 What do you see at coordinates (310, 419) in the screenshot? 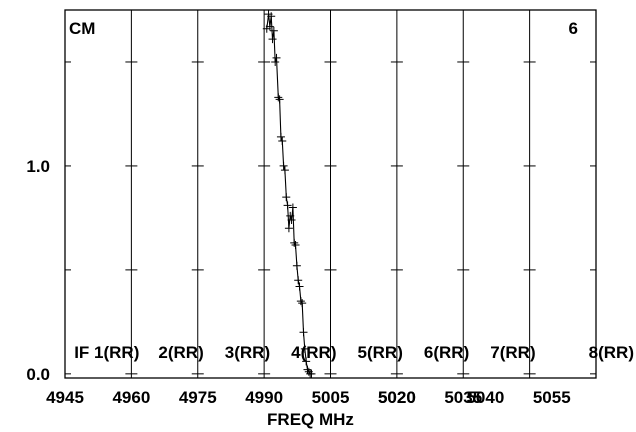
I see `x-axis-label: FREQ MHz` at bounding box center [310, 419].